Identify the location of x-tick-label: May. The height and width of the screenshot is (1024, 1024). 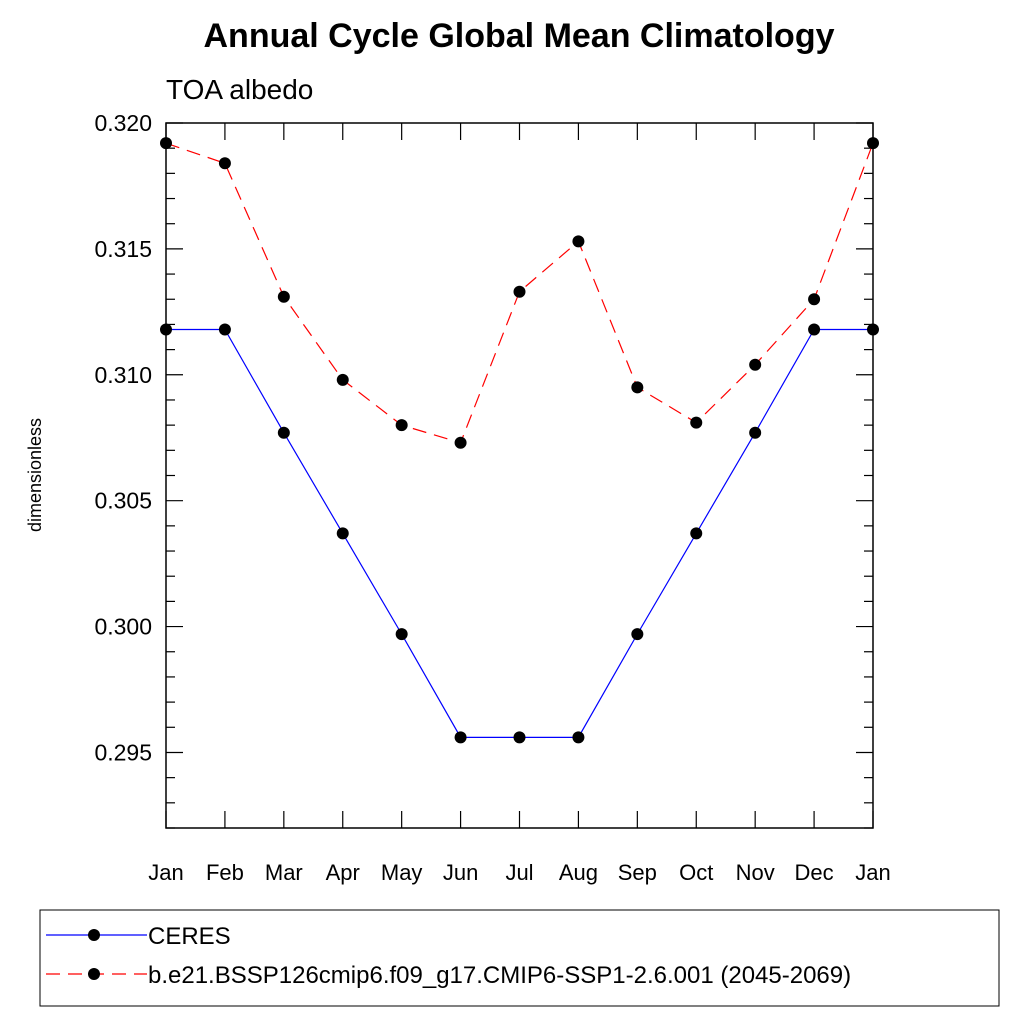
(402, 872).